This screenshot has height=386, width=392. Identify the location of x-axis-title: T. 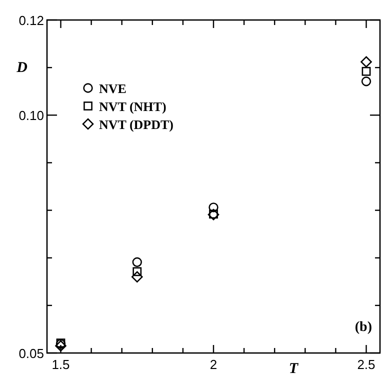
(293, 369).